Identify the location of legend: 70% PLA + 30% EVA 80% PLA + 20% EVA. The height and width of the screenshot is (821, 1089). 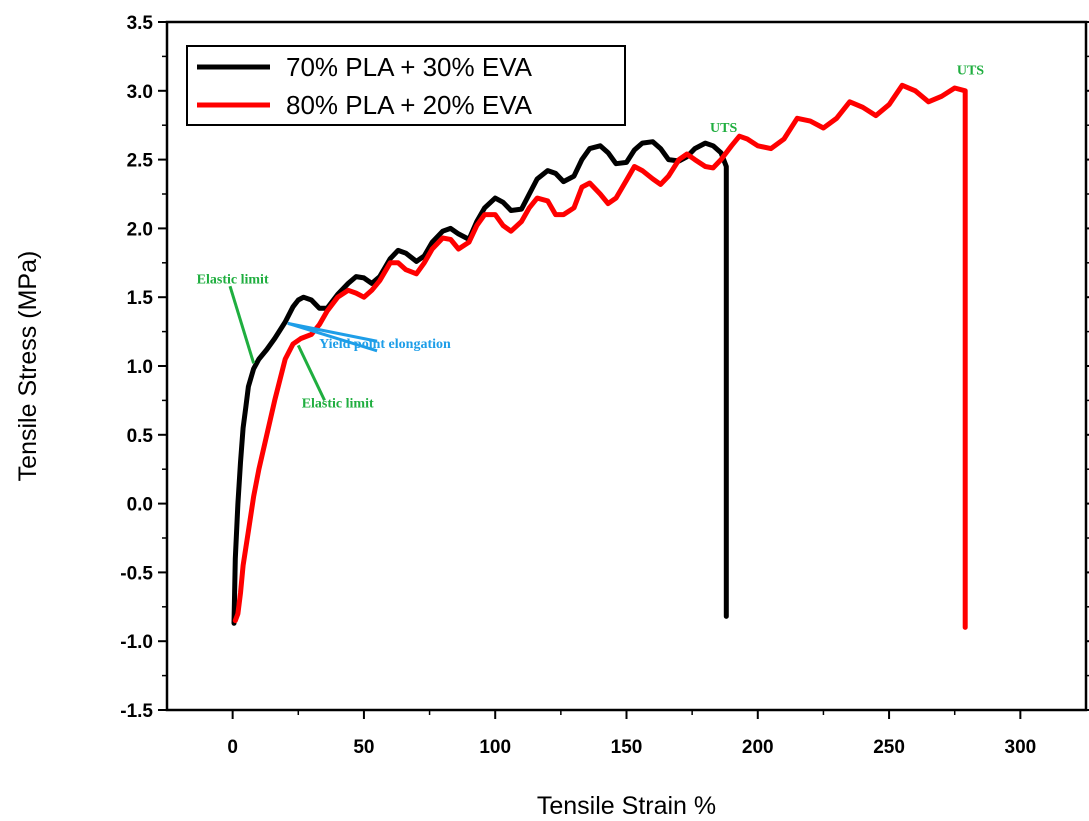
(406, 85).